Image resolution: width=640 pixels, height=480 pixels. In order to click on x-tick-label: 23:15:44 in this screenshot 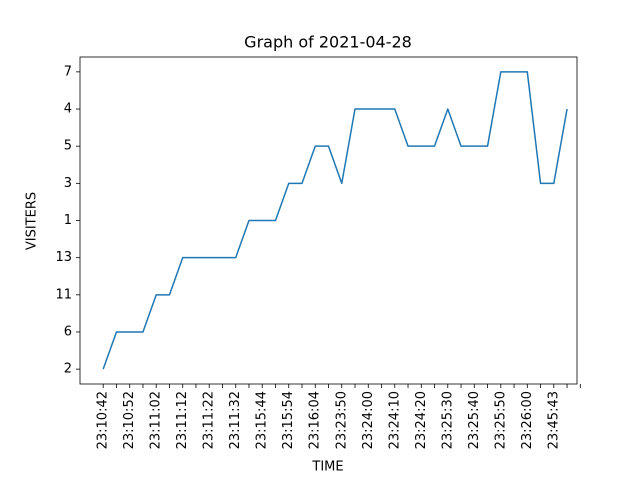, I will do `click(262, 420)`.